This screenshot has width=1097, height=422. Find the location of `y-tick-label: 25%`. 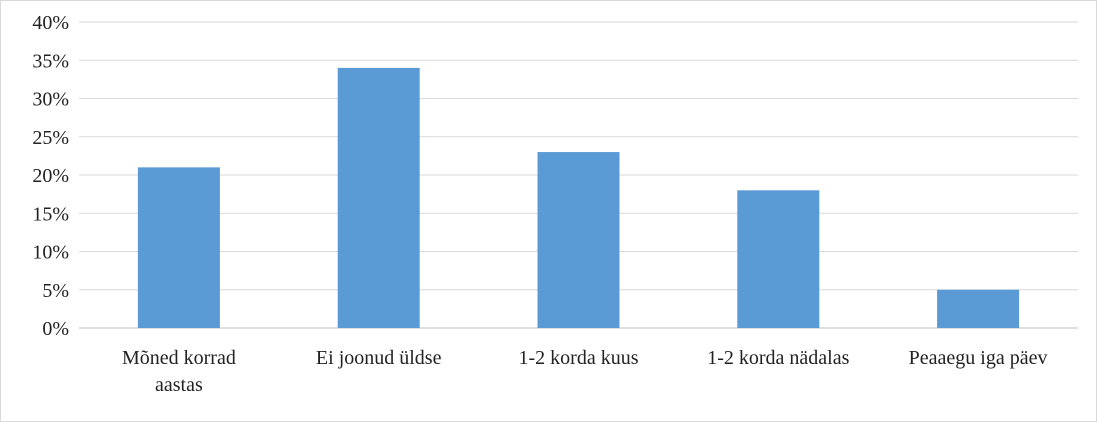

y-tick-label: 25% is located at coordinates (50, 138).